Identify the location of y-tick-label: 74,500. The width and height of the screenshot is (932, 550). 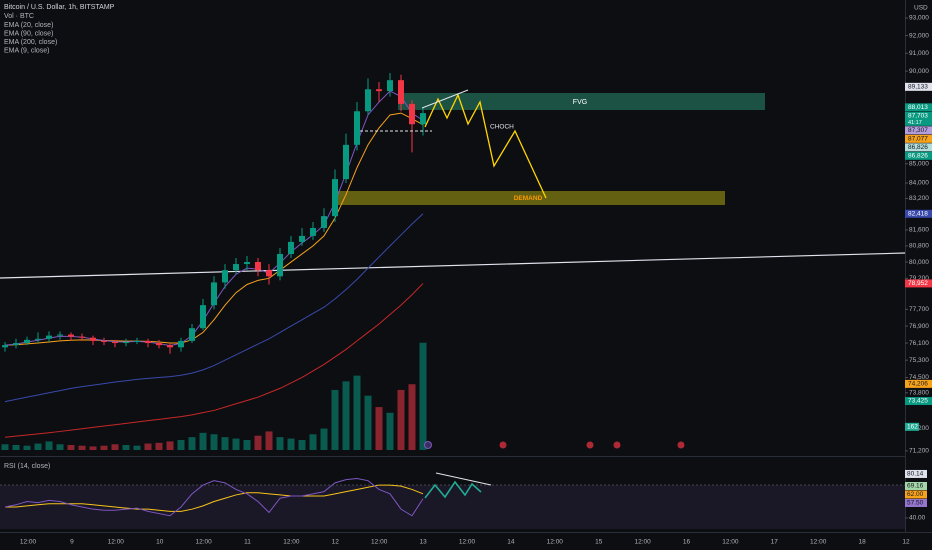
(919, 377).